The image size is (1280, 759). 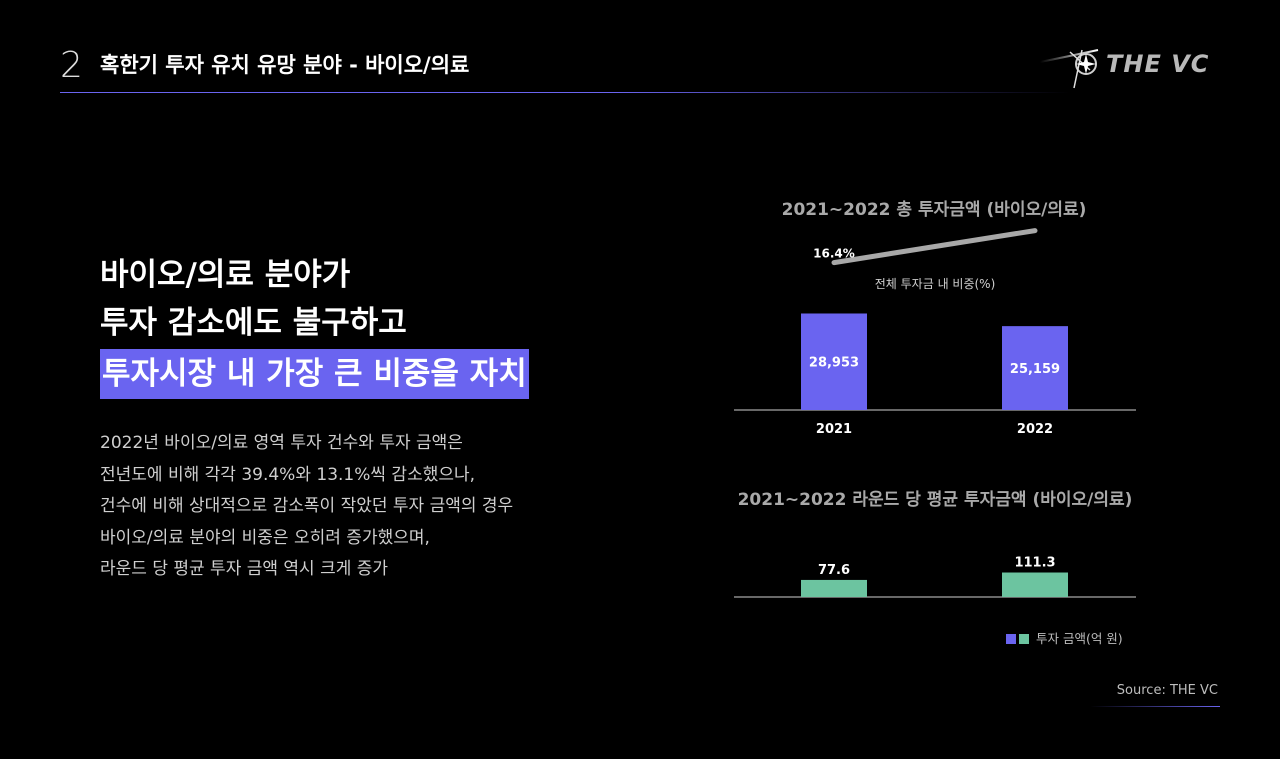 I want to click on data-label-2022: 111.3, so click(x=1034, y=563).